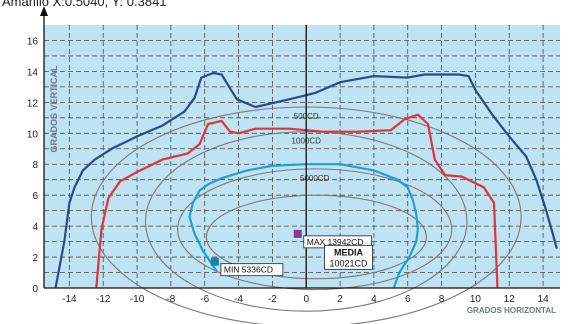 This screenshot has width=569, height=324. Describe the element at coordinates (44, 11) in the screenshot. I see `y-axis-arrow` at that location.